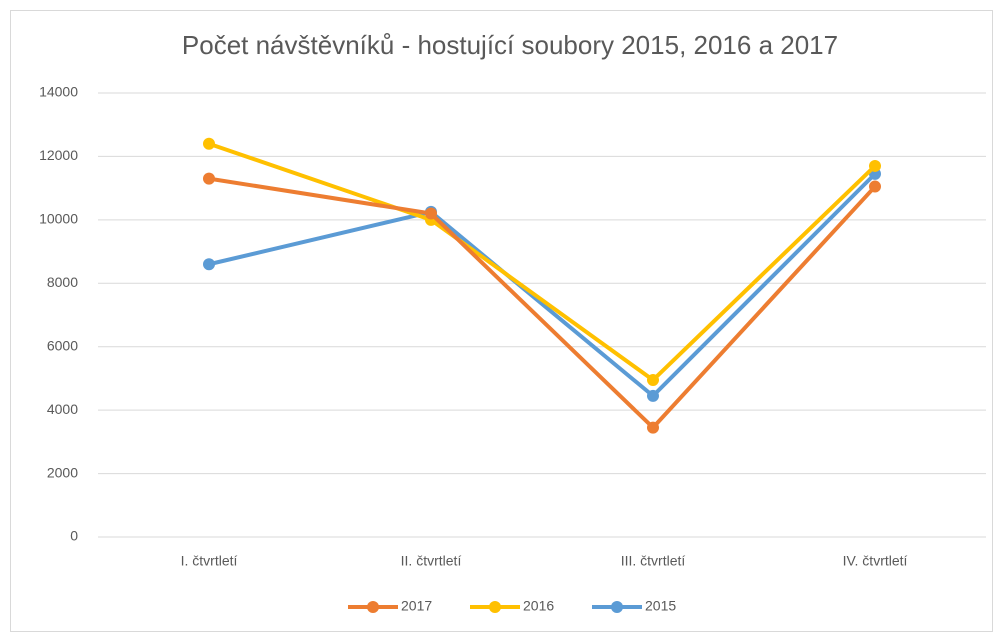 The width and height of the screenshot is (998, 637). What do you see at coordinates (416, 606) in the screenshot?
I see `legend-label: 2017` at bounding box center [416, 606].